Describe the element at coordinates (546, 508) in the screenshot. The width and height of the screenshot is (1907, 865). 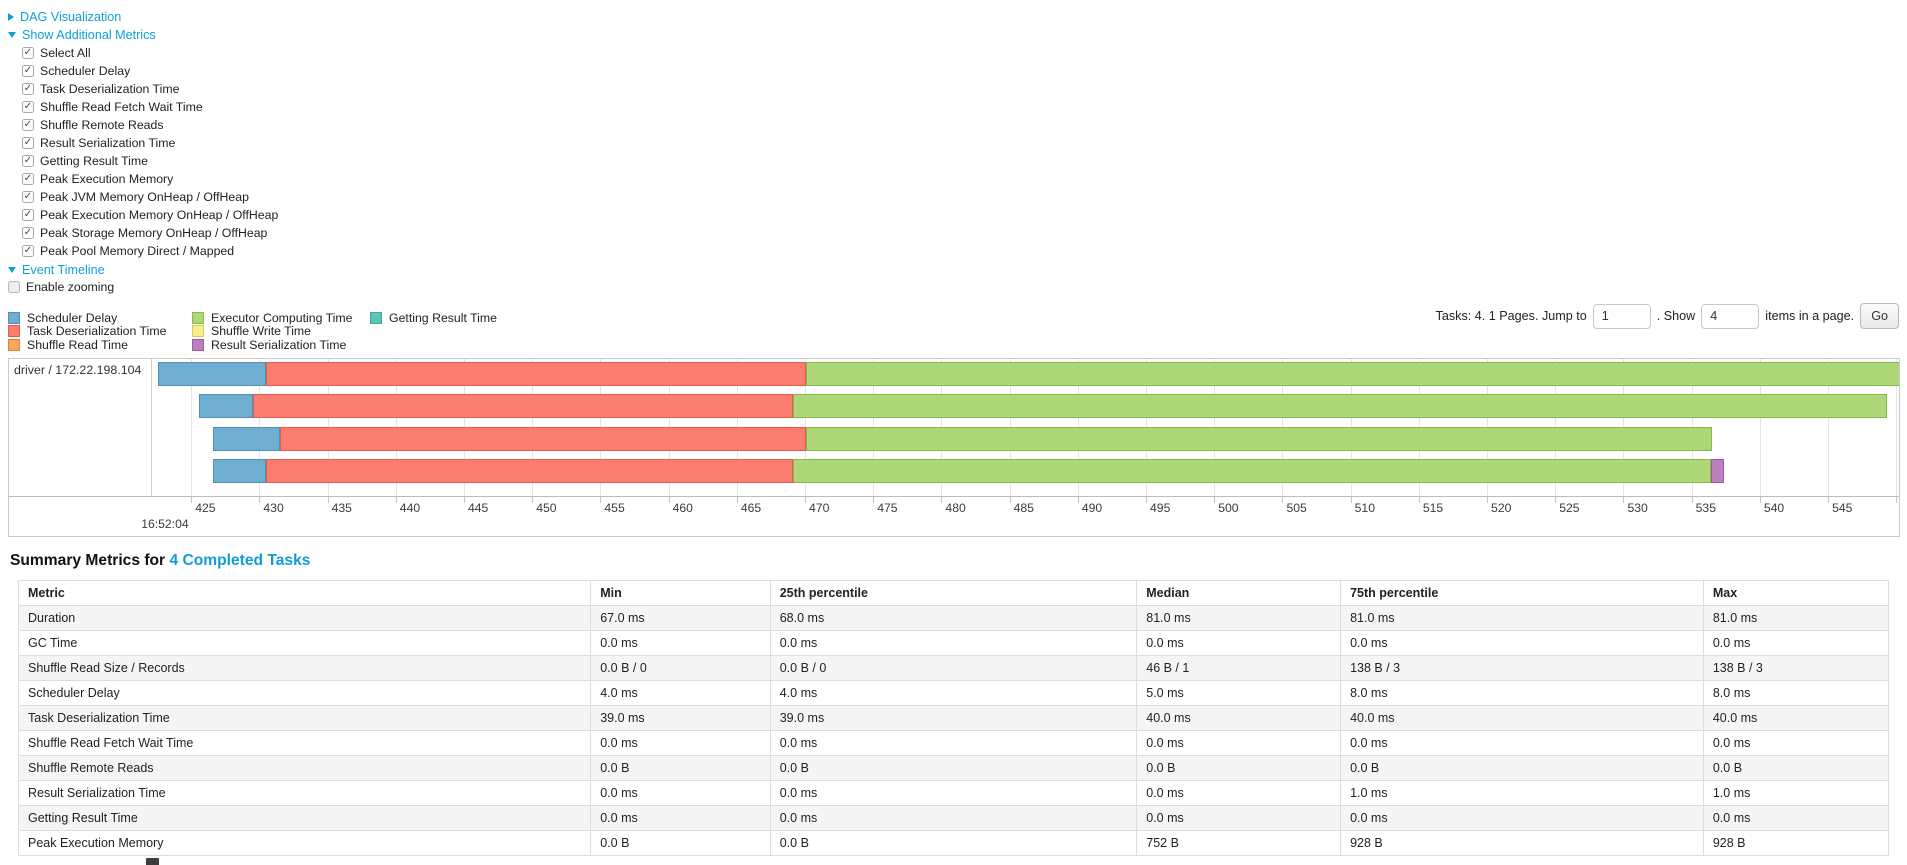
I see `axis-tick-label: 450` at that location.